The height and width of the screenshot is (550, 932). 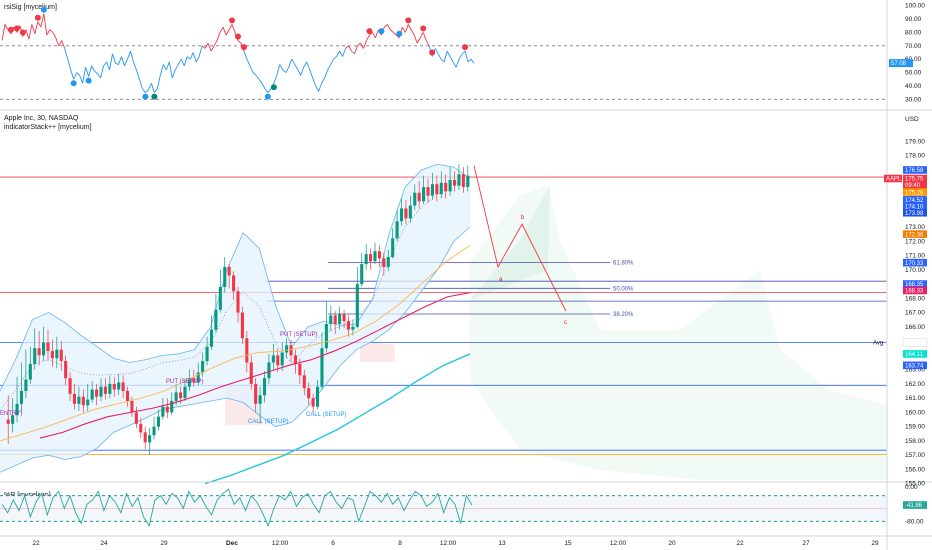 I want to click on price-tick-label: 172.00, so click(x=915, y=241).